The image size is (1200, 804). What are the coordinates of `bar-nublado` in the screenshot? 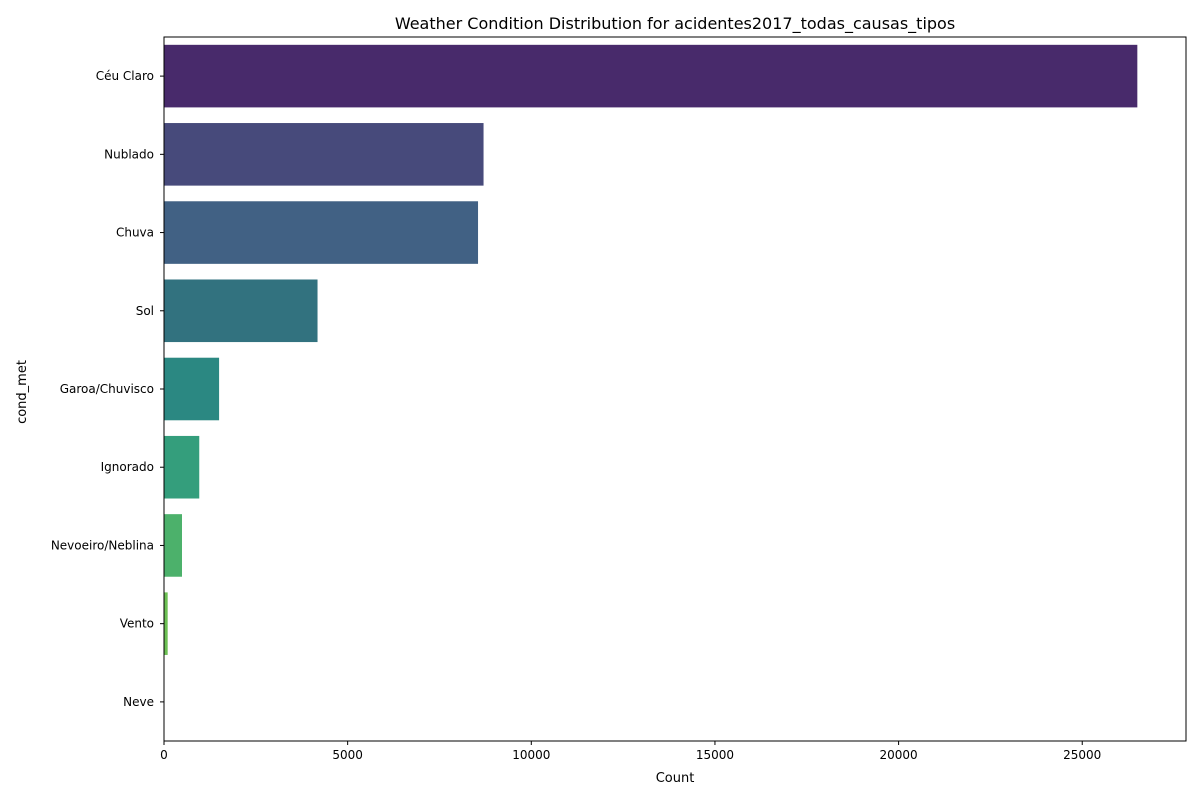 It's located at (324, 154).